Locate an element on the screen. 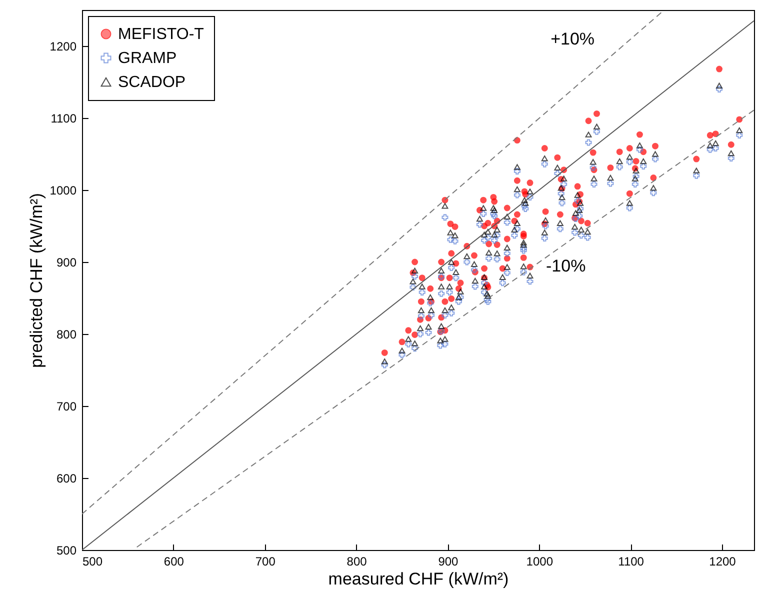 This screenshot has height=609, width=764. y-tick-label: 1100 is located at coordinates (63, 119).